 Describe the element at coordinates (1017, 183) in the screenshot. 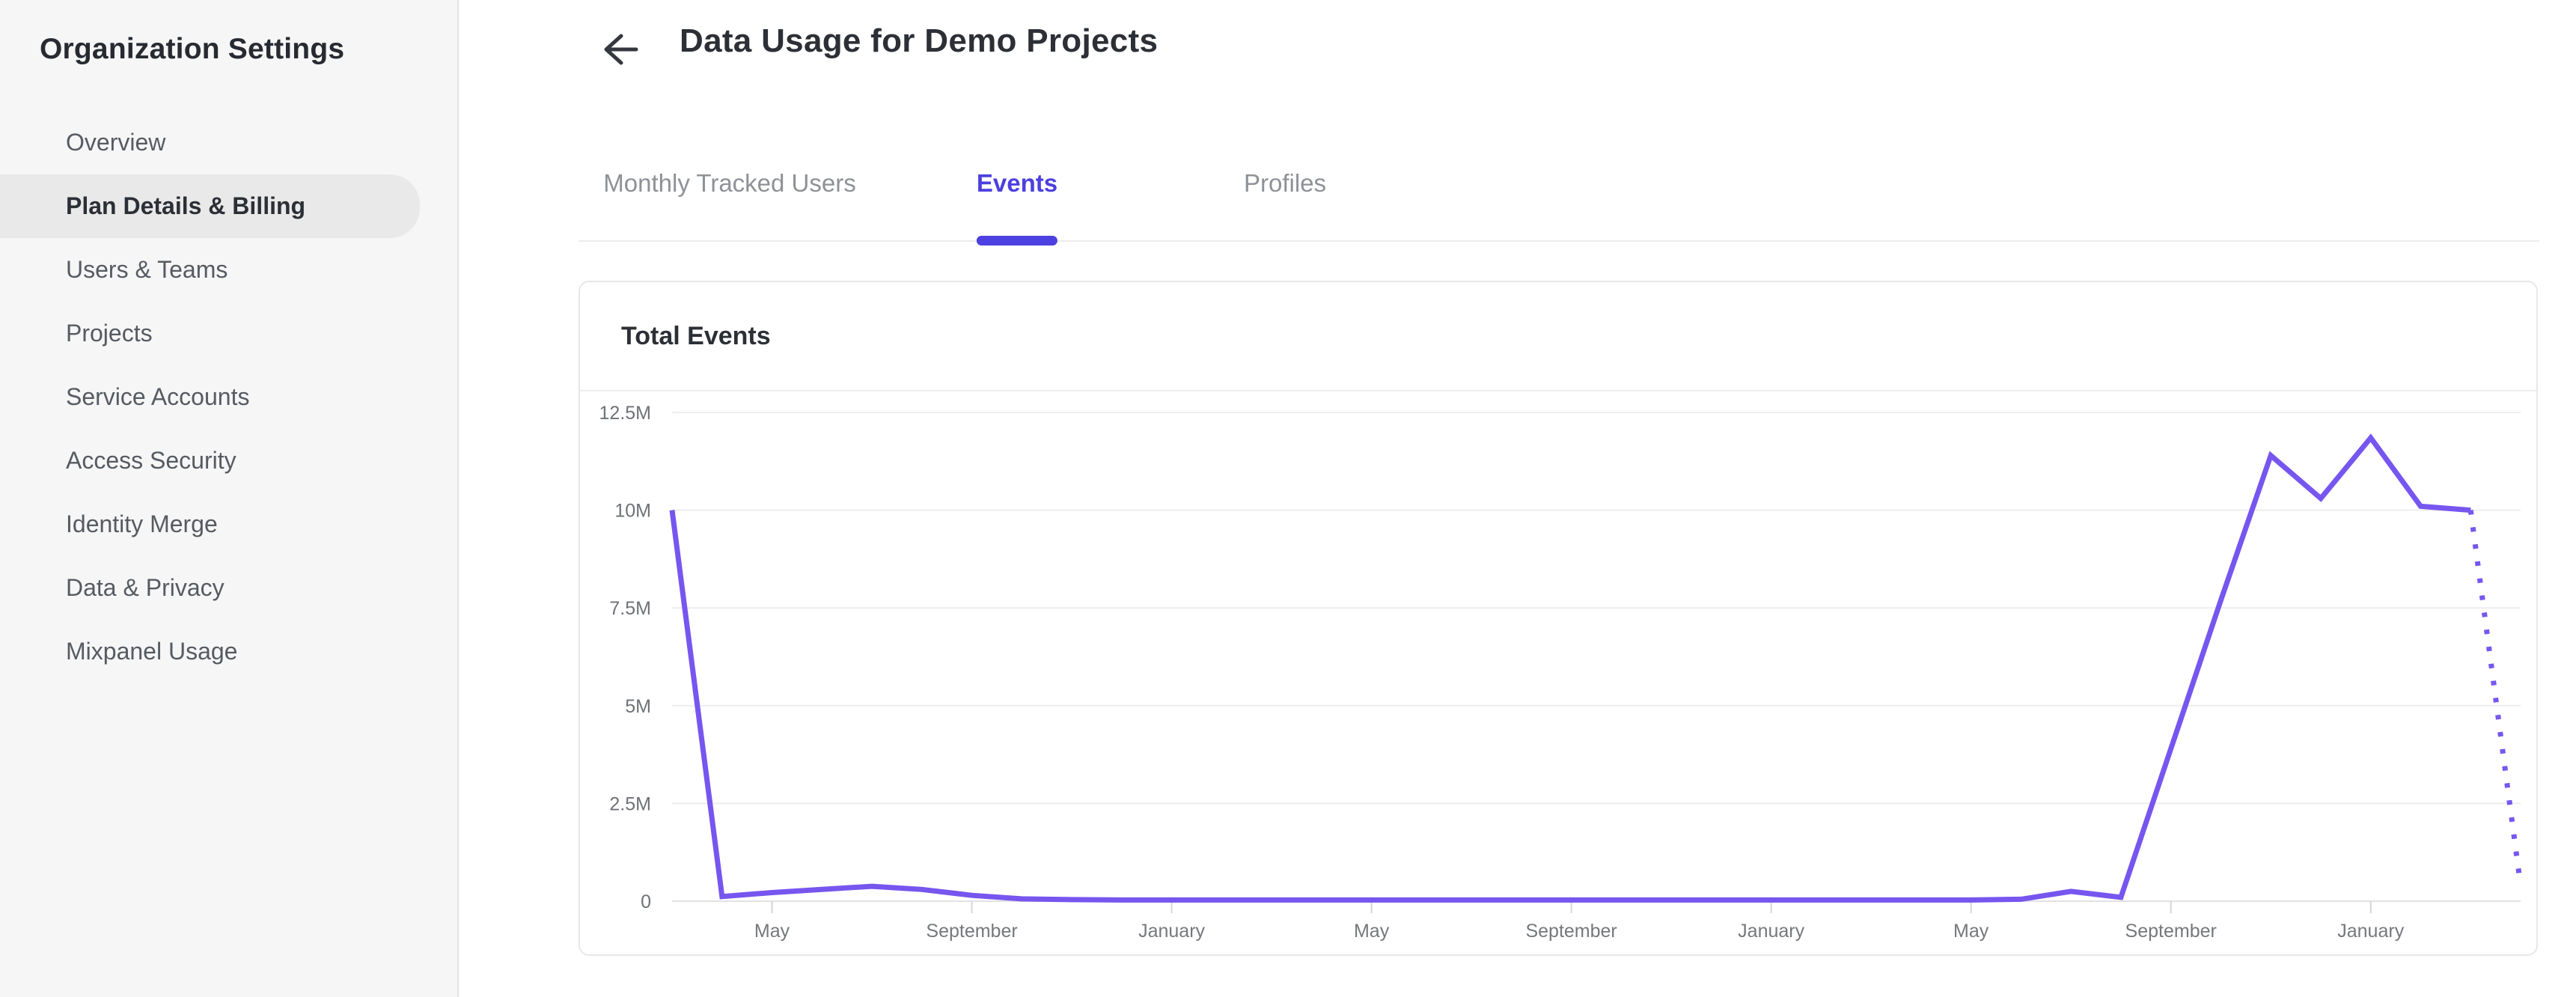

I see `tab-label: Events` at that location.